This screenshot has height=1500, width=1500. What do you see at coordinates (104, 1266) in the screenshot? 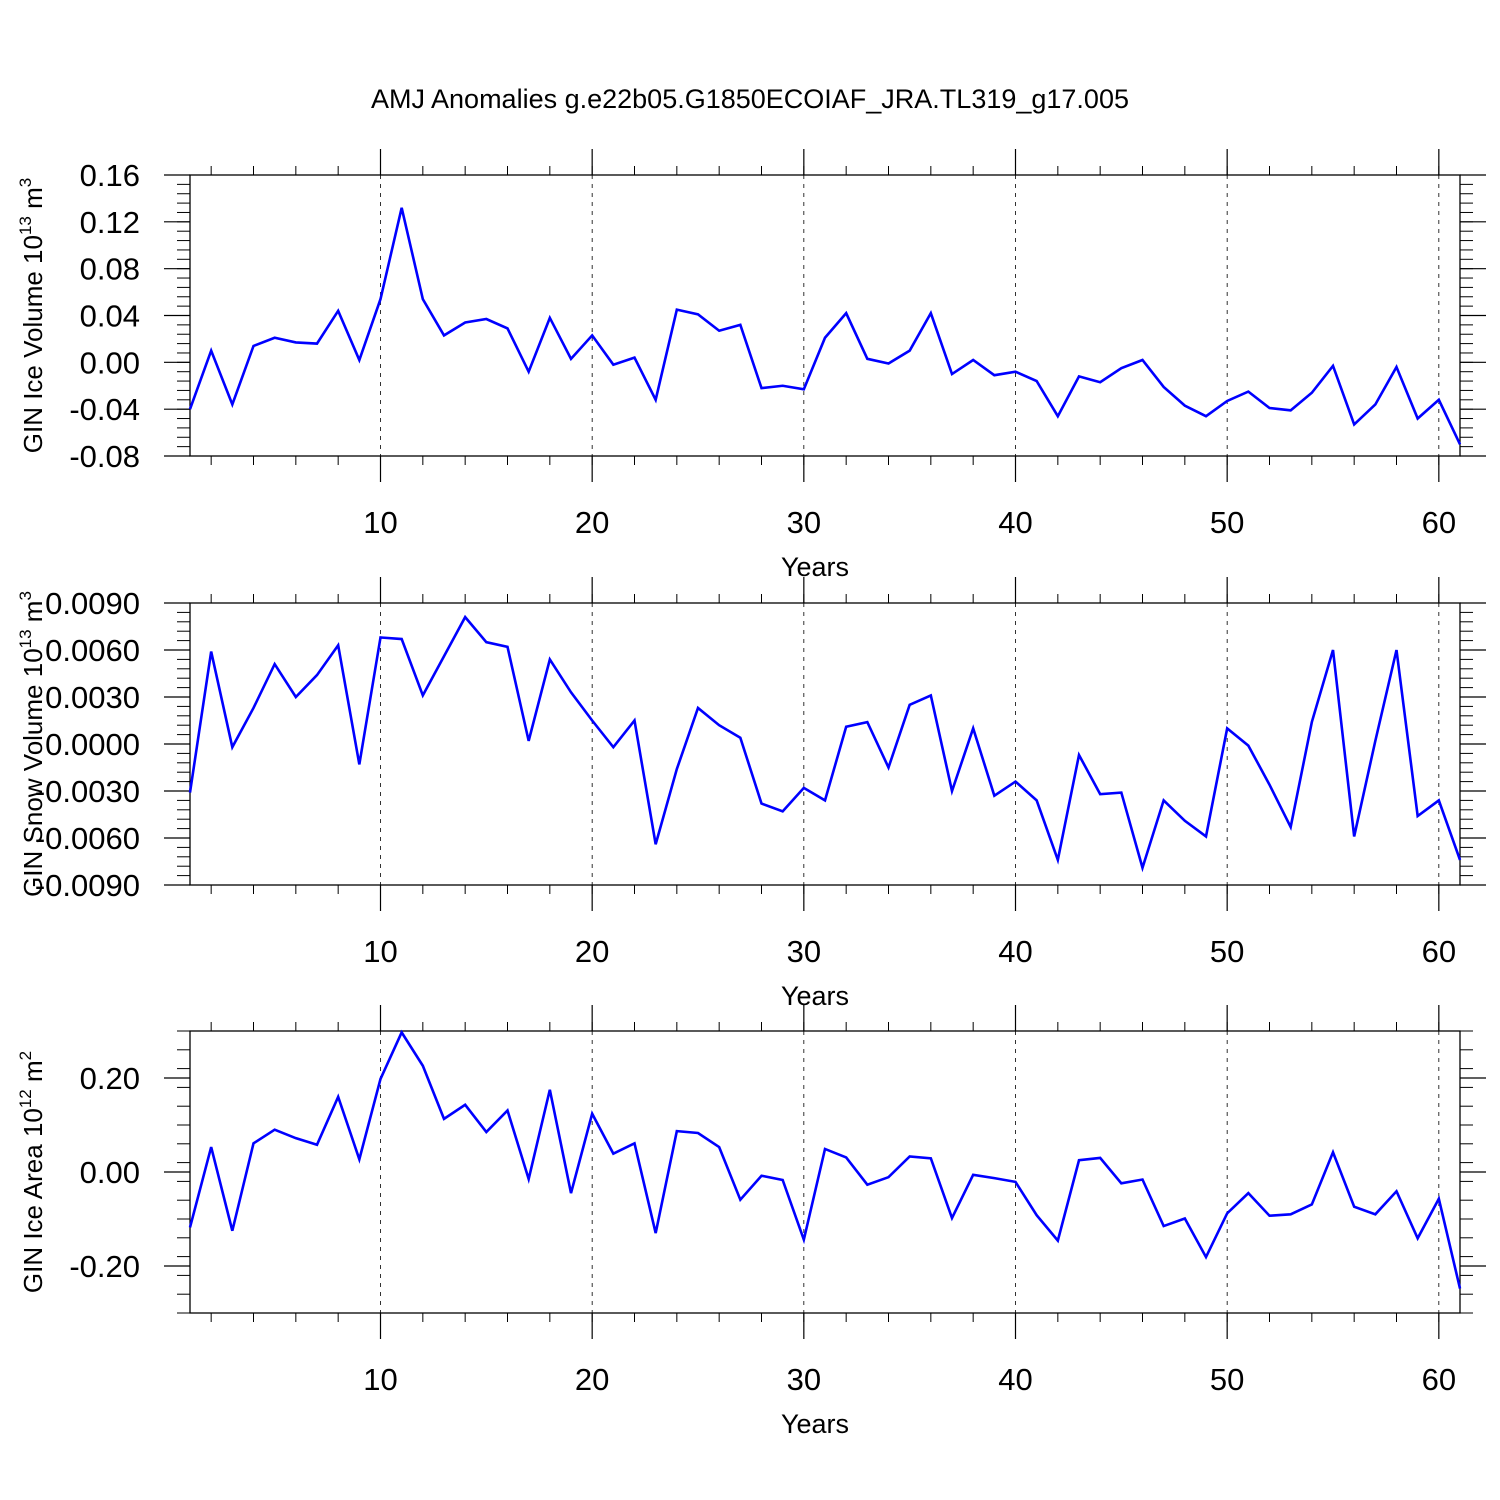
I see `y-tick-label: -0.20` at bounding box center [104, 1266].